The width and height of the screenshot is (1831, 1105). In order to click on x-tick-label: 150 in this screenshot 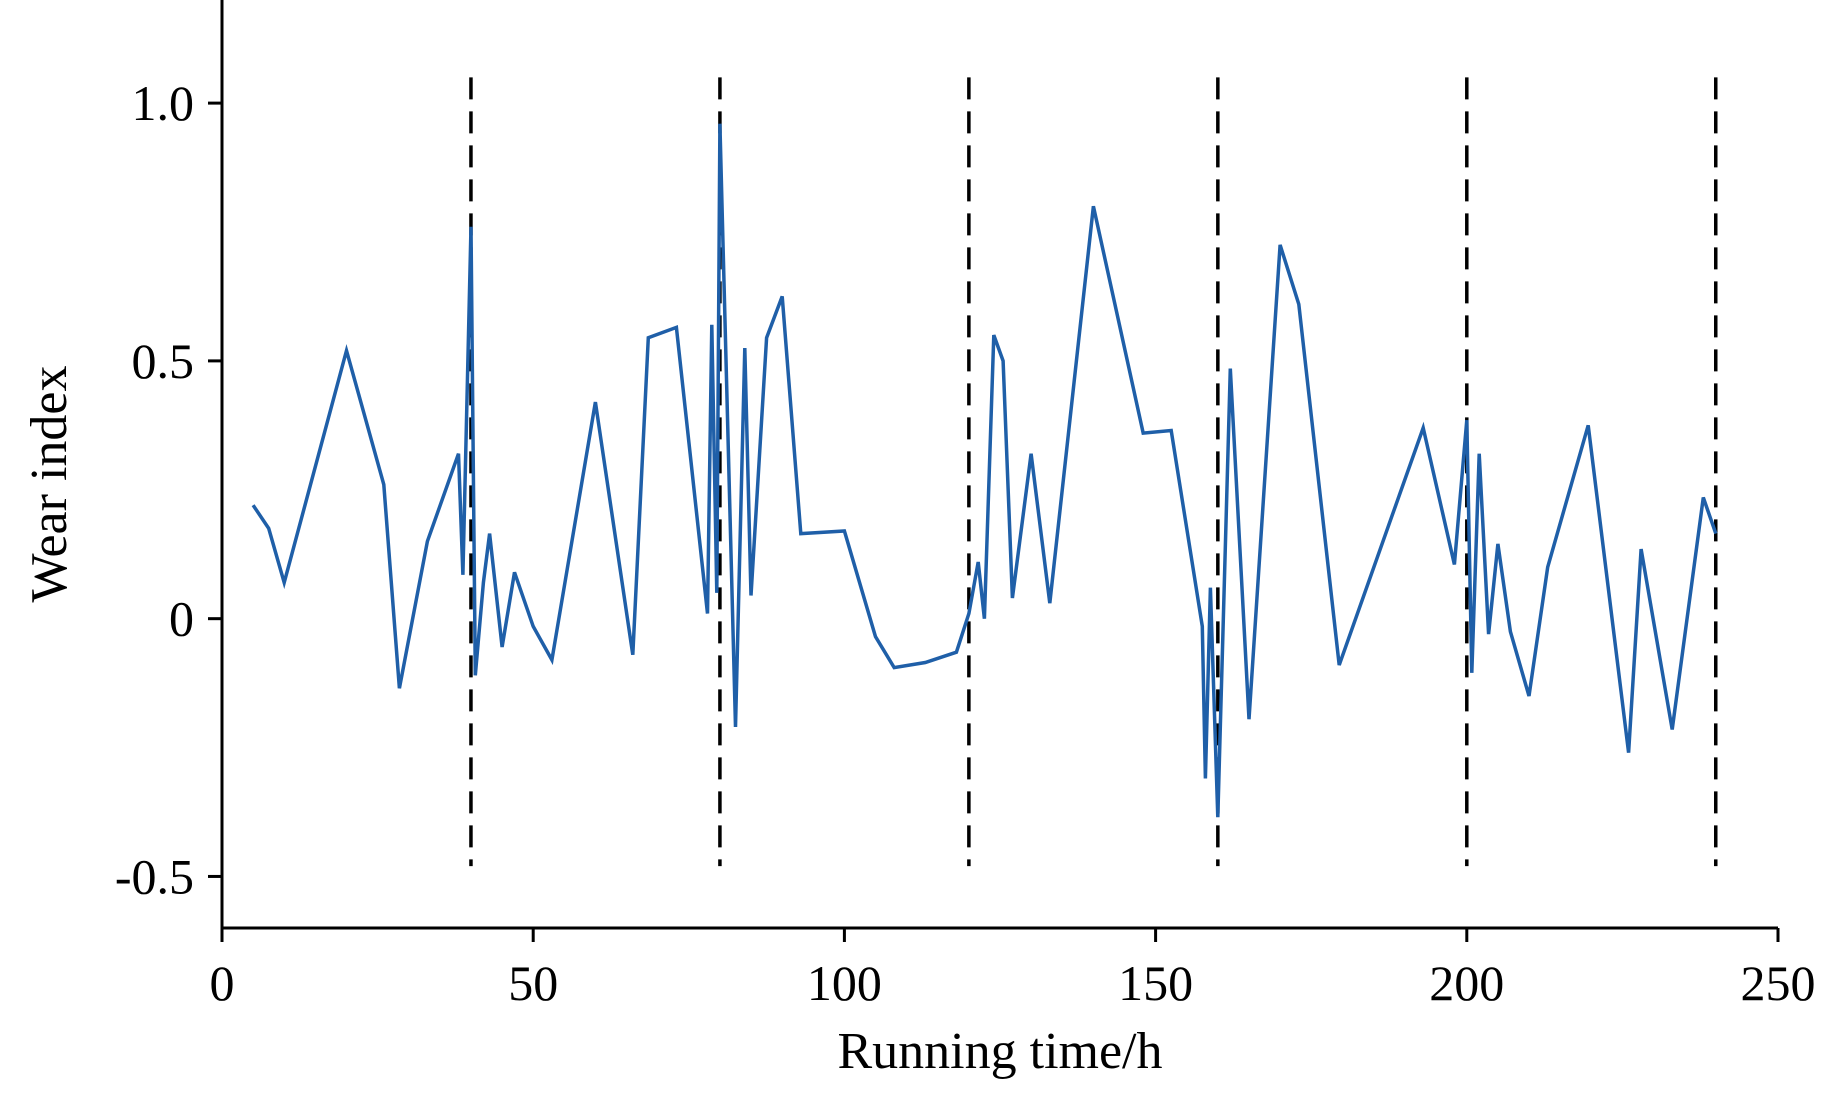, I will do `click(1155, 983)`.